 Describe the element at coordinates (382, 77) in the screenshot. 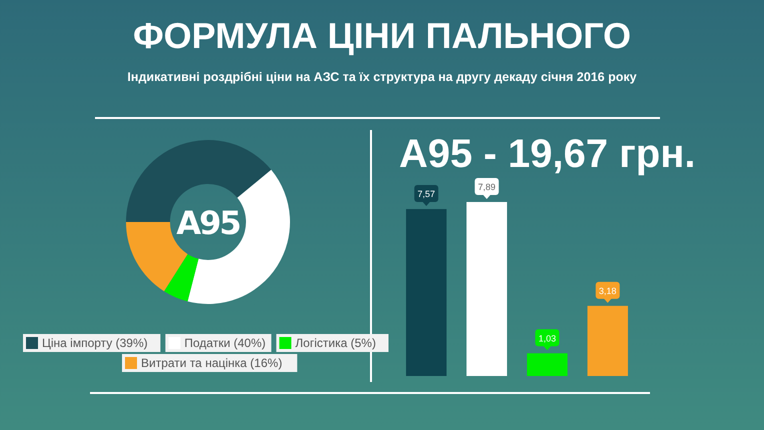

I see `chart-subtitle: Індикативні роздрібні ціни на АЗС та їх структура на другу декаду січня 2016 року` at that location.